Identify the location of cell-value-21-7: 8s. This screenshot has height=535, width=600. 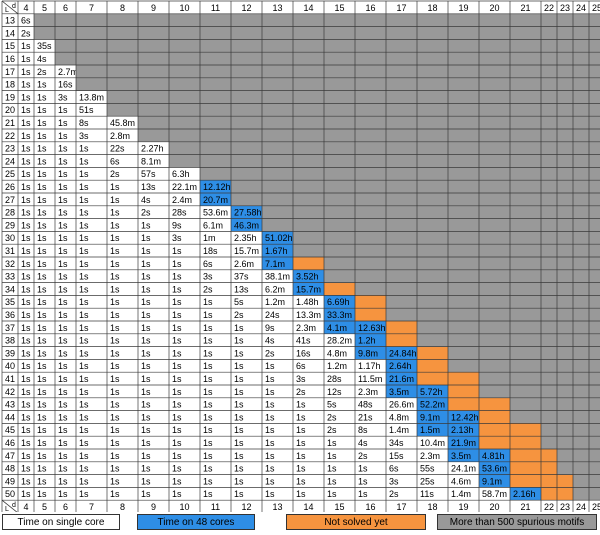
(84, 123).